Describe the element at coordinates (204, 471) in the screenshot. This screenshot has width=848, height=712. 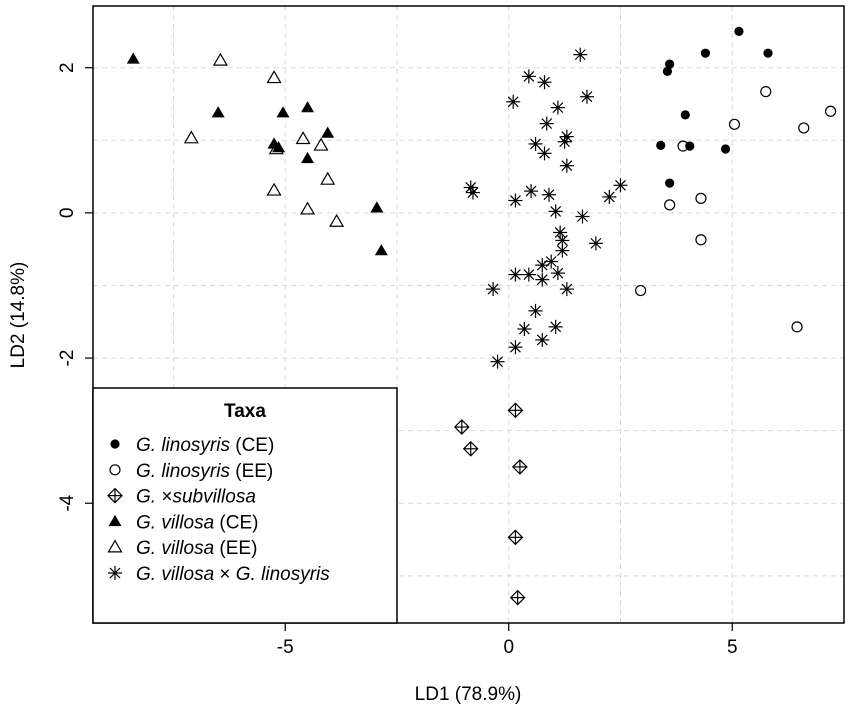
I see `legend-label: G. linosyris (EE)` at that location.